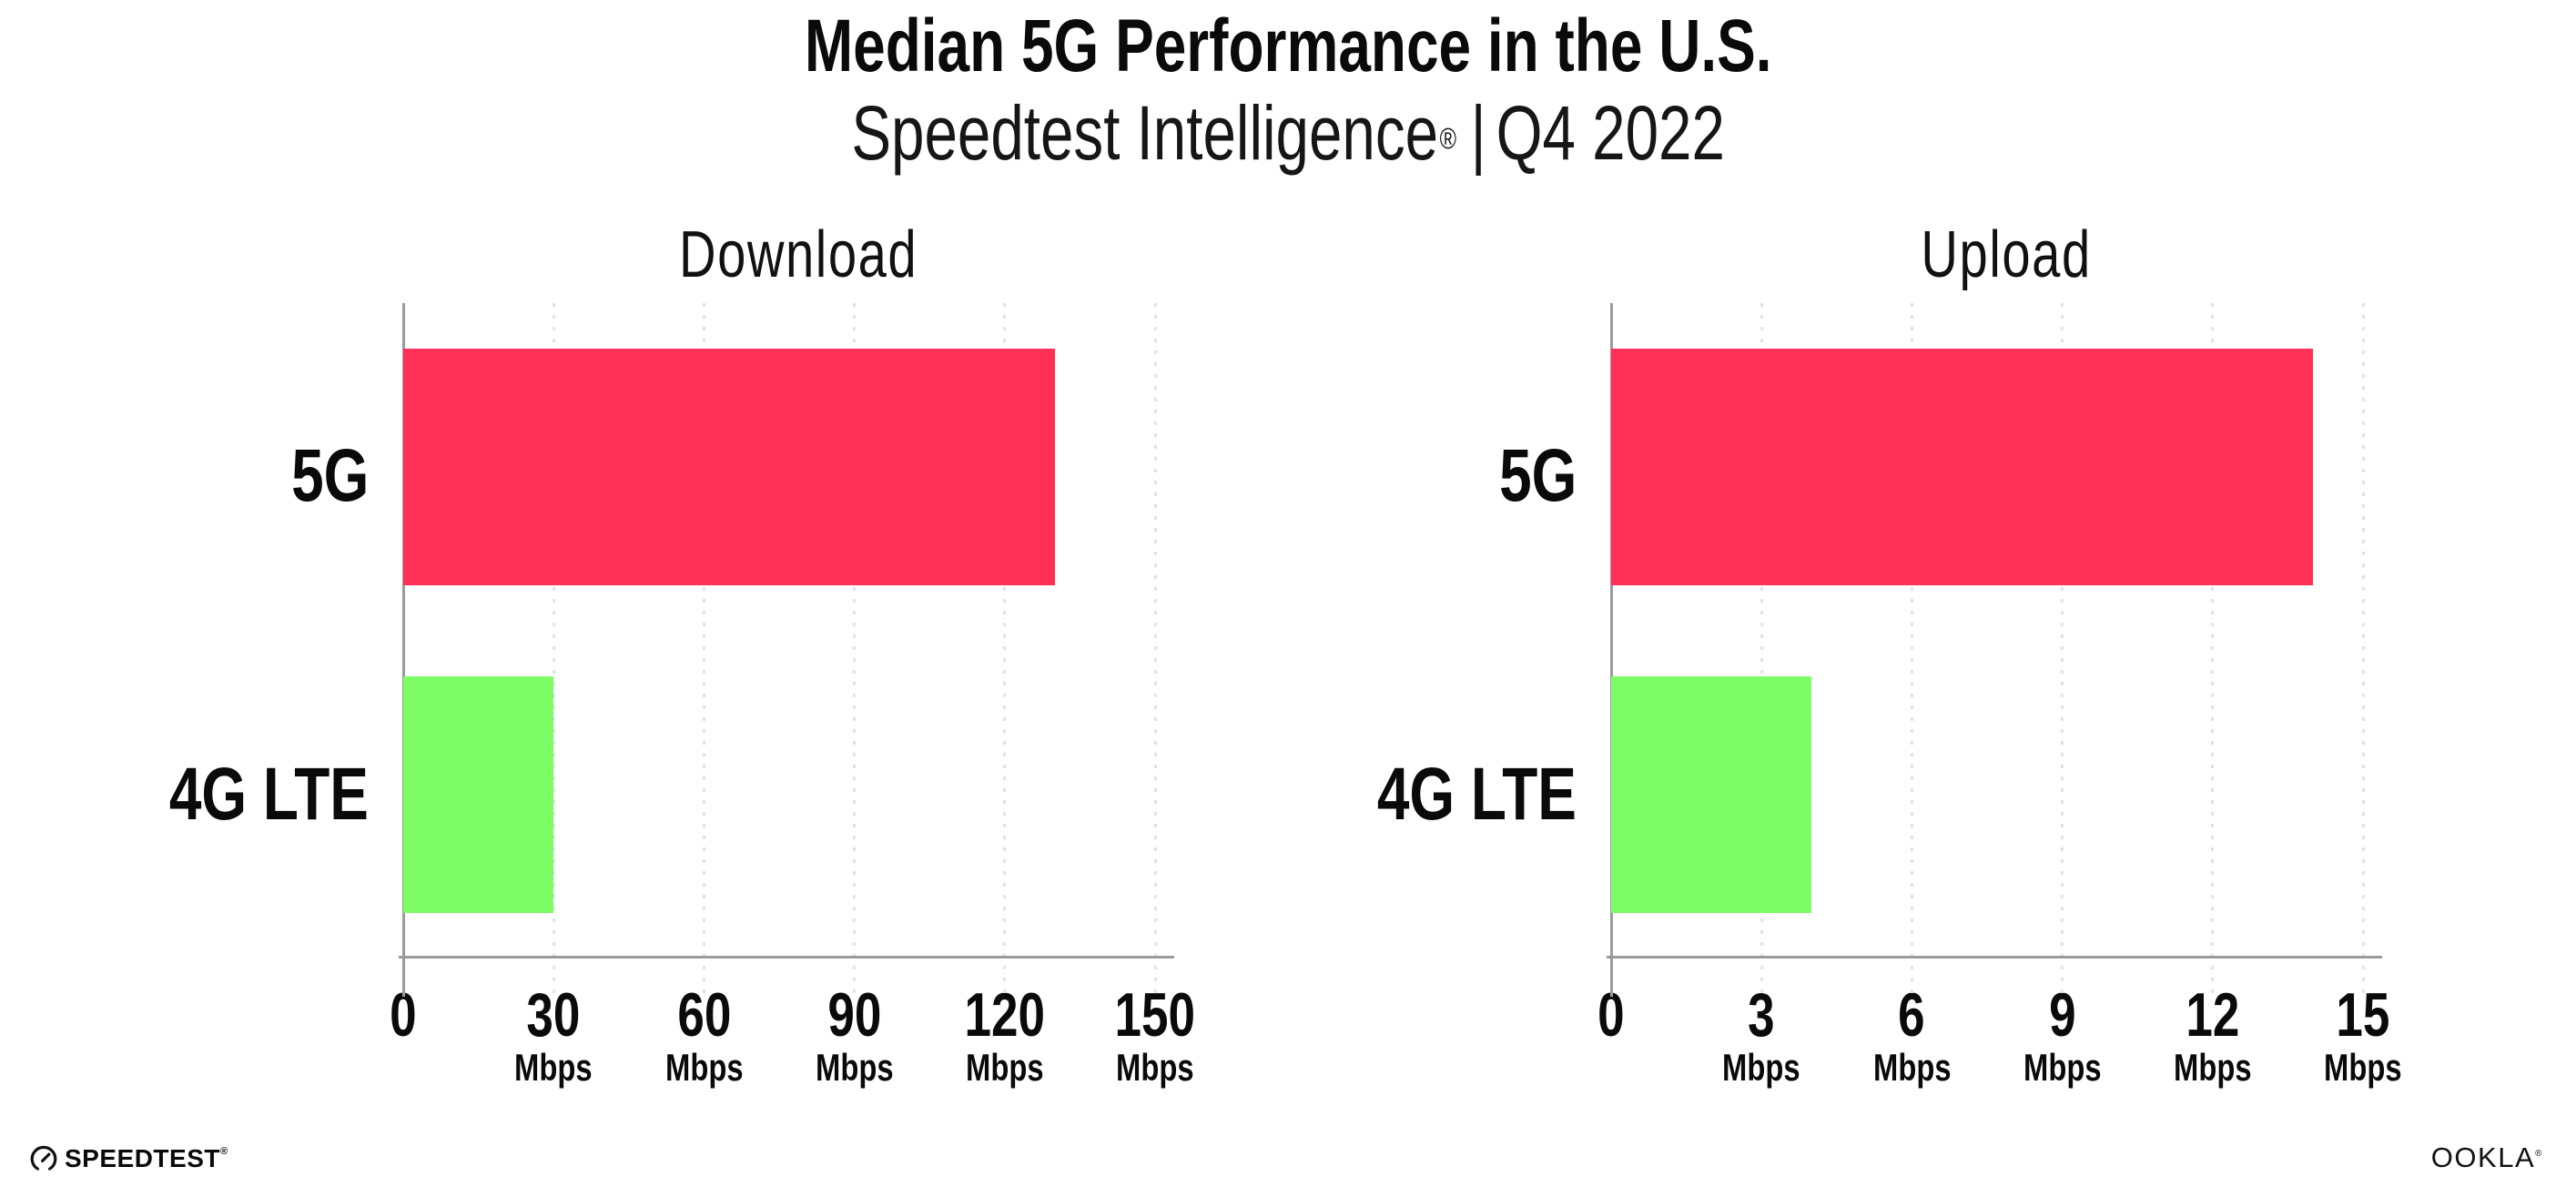  I want to click on chart-title-text: Download, so click(798, 254).